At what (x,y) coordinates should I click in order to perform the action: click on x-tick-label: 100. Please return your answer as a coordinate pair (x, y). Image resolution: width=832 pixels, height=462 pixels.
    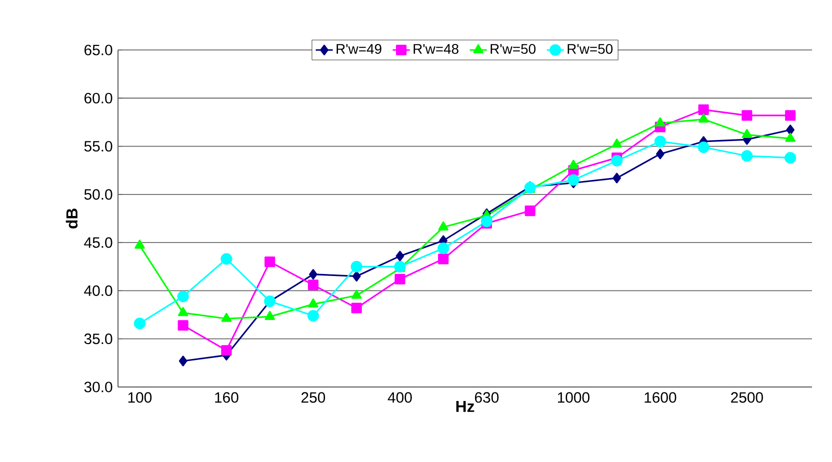
    Looking at the image, I should click on (140, 397).